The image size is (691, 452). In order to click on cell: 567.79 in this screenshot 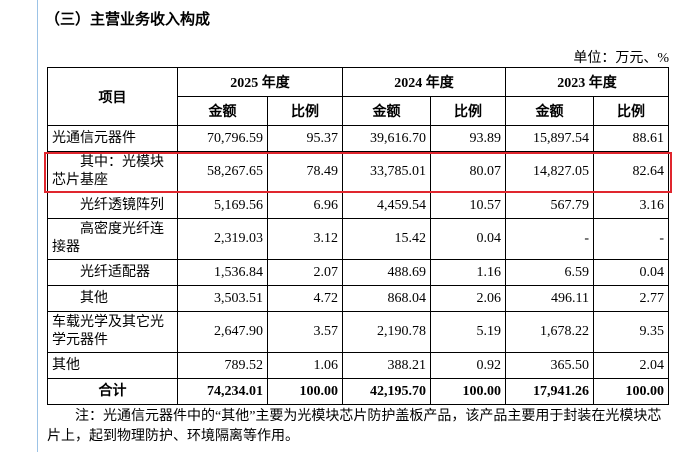, I will do `click(549, 205)`.